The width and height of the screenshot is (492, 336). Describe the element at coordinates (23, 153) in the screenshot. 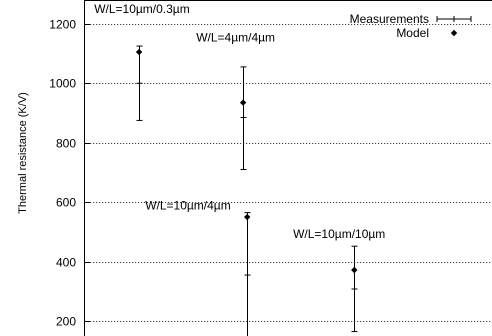

I see `y-axis-title: Thermal resistance (K/V)` at that location.